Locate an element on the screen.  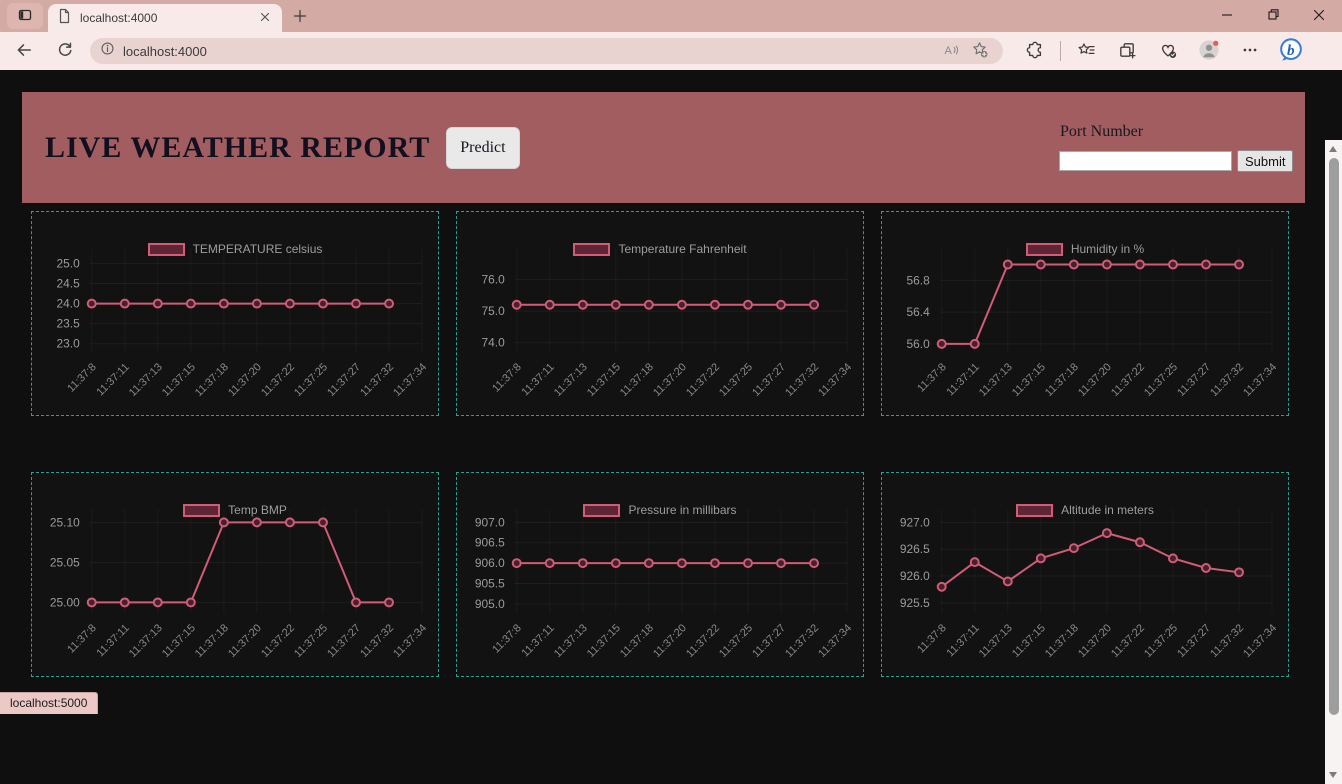
browser-essentials-button is located at coordinates (1168, 51).